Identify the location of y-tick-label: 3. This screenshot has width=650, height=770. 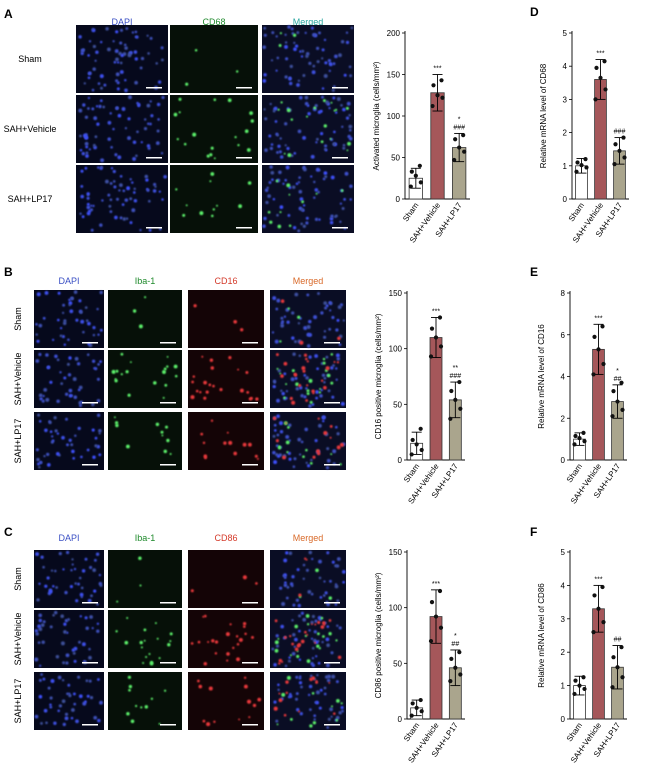
(563, 619).